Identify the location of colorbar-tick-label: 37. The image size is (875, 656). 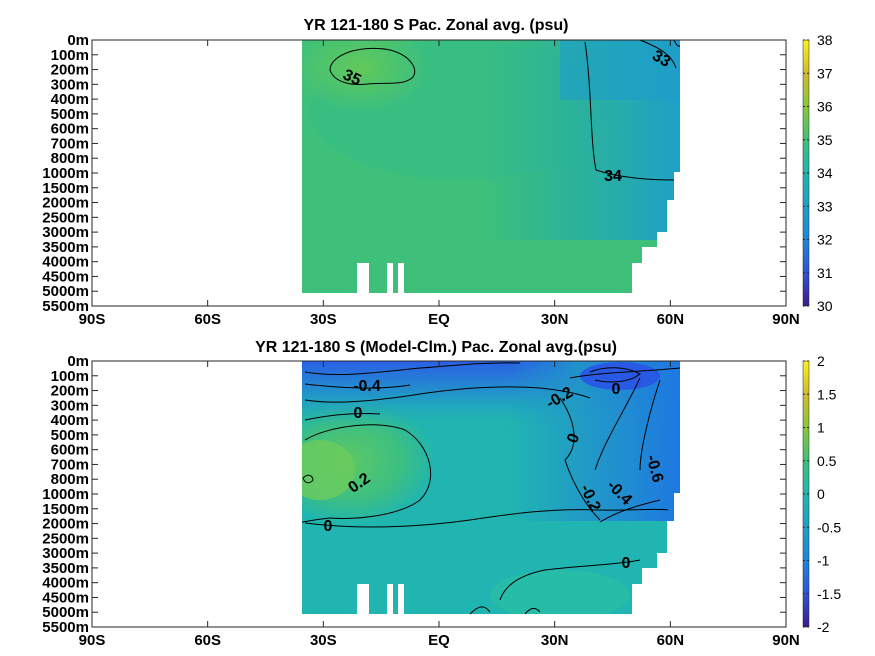
(825, 73).